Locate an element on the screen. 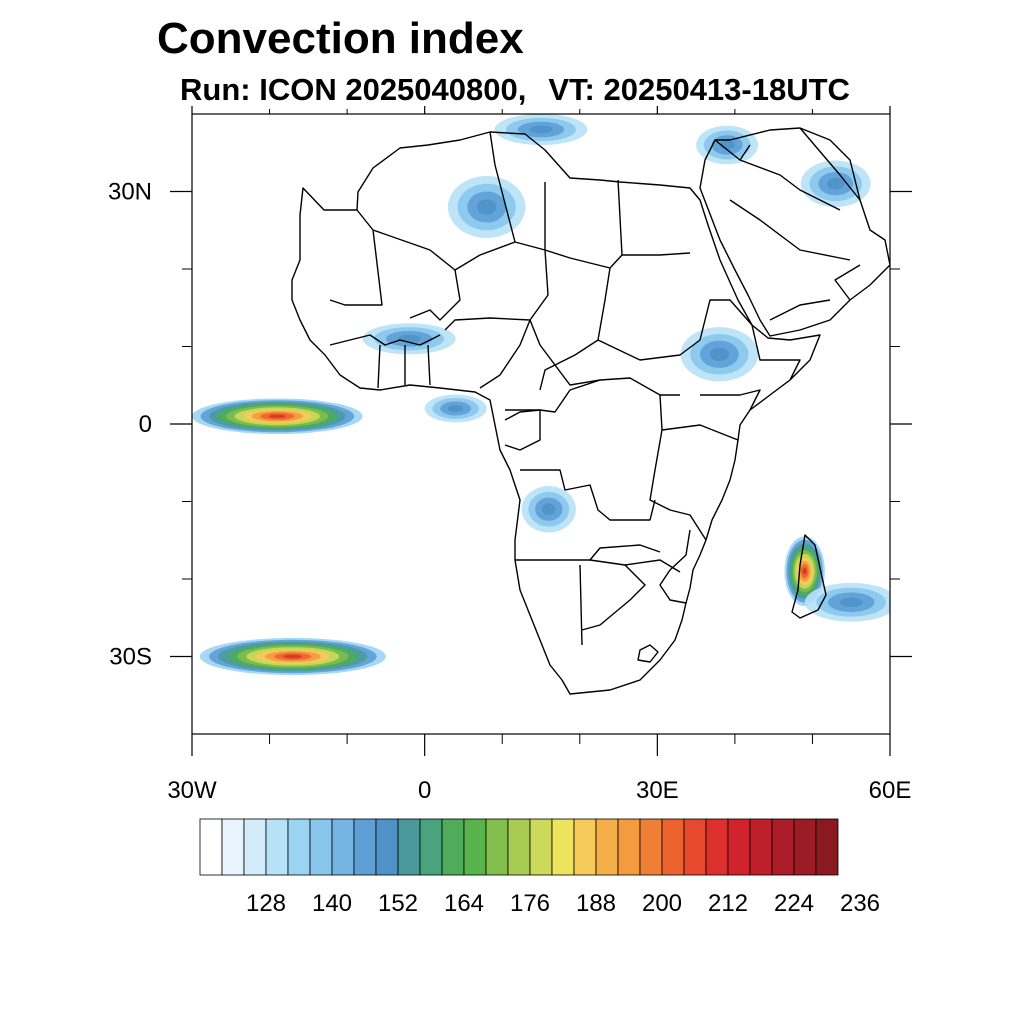 The image size is (1024, 1024). chart-subtitle: Run: ICON 2025040800, VT: 20250413-18UTC is located at coordinates (515, 90).